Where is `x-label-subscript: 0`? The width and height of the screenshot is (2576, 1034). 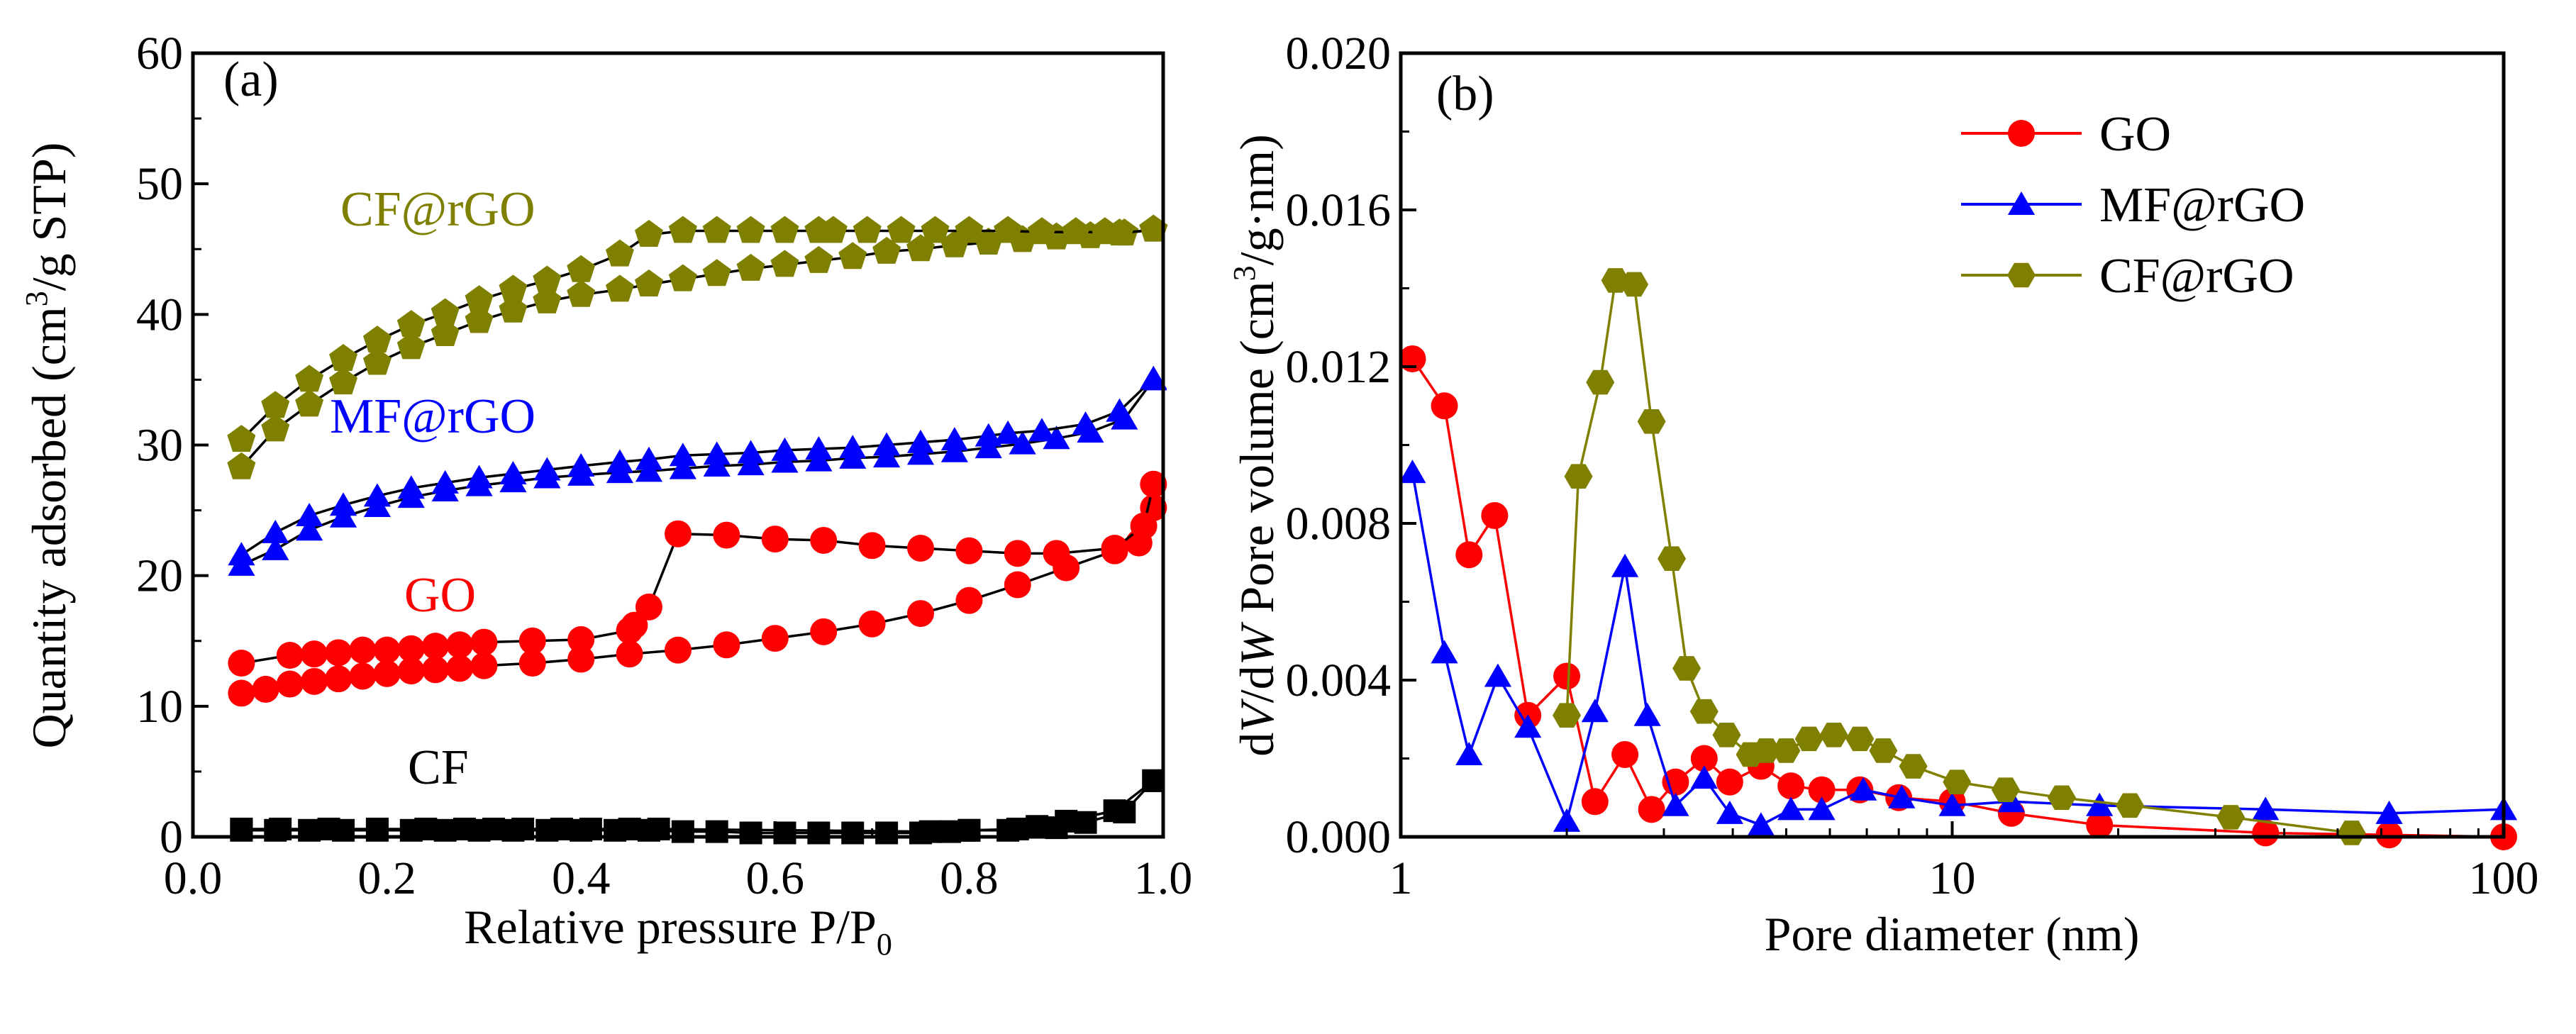 x-label-subscript: 0 is located at coordinates (885, 944).